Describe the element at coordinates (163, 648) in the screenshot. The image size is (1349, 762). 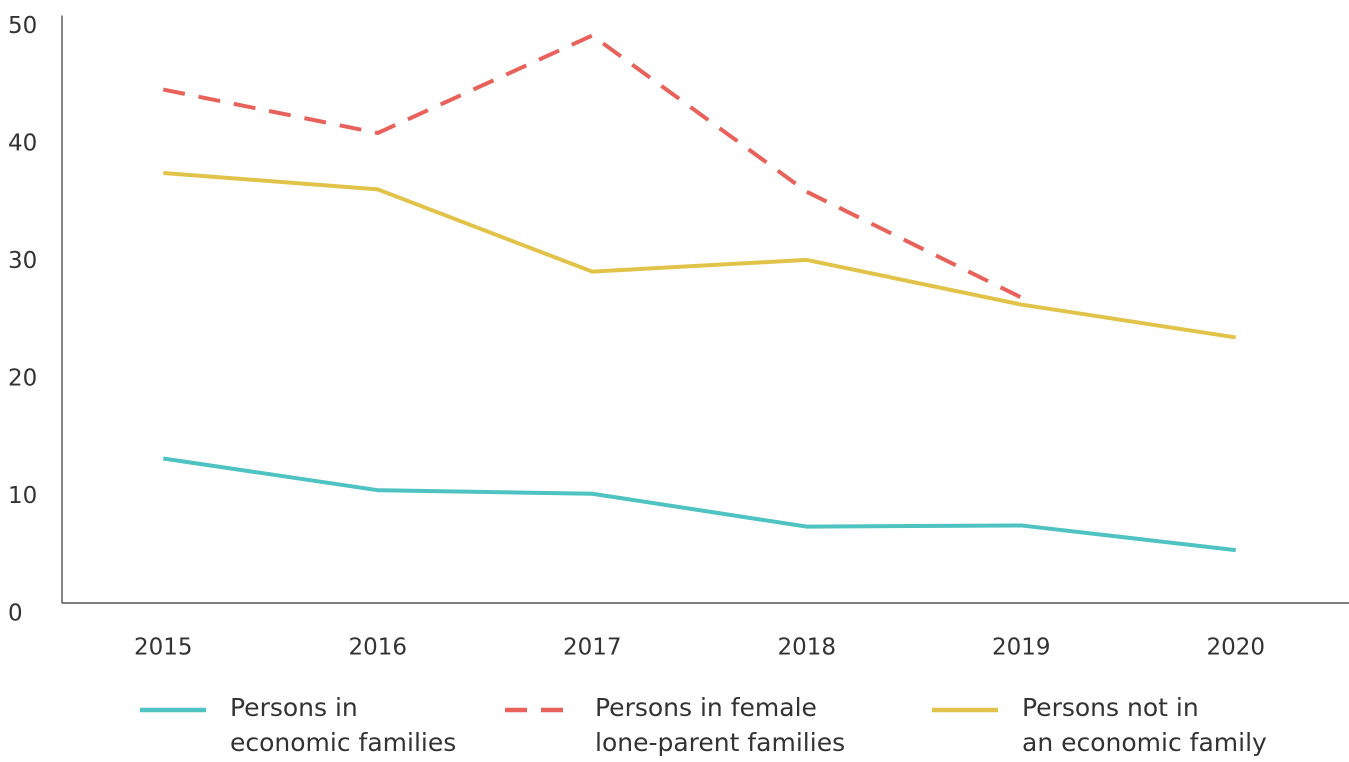
I see `x-tick-label: 2015` at that location.